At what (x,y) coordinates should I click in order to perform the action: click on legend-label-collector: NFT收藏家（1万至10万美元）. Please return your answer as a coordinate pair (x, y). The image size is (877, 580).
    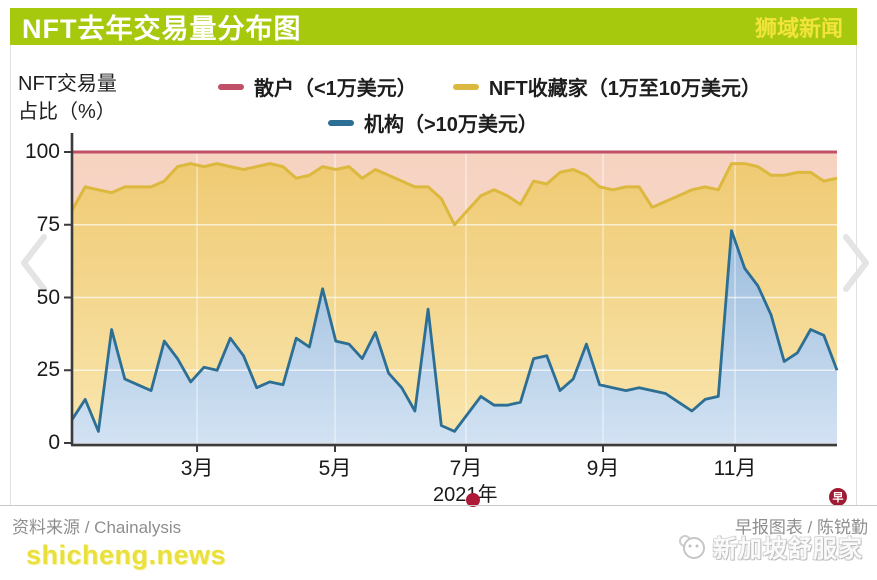
    Looking at the image, I should click on (625, 89).